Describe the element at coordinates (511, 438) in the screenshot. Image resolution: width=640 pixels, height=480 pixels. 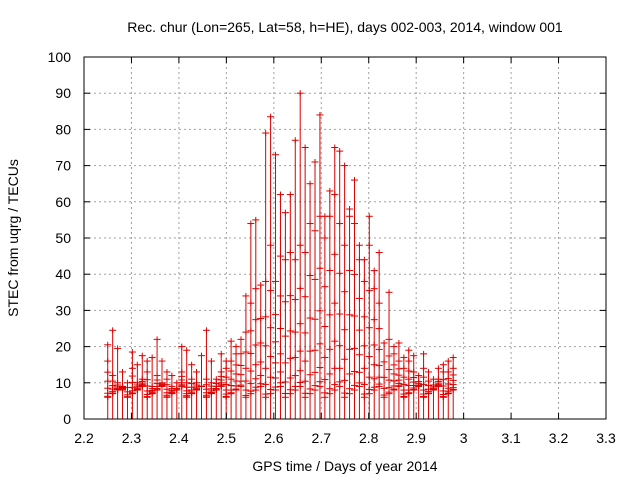
I see `x-tick-label: 3.1` at that location.